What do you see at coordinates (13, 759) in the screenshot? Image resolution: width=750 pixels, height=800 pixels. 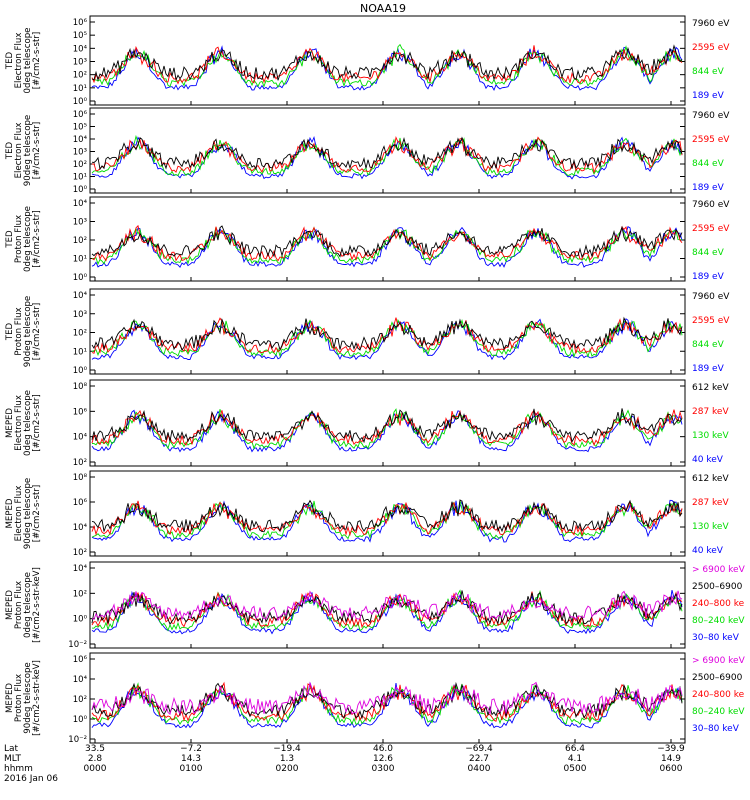 I see `x-row-label-mlt: MLT` at bounding box center [13, 759].